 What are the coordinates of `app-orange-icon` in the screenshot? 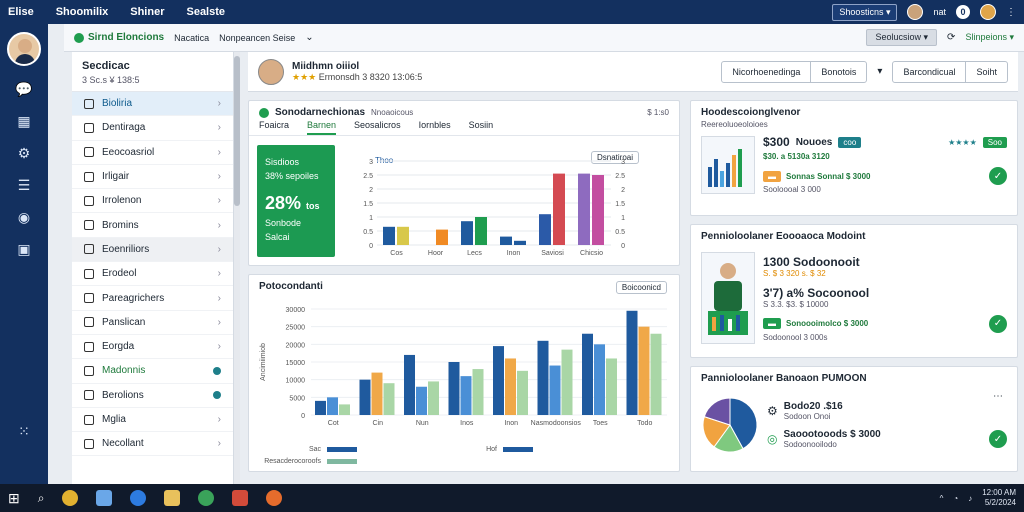 It's located at (274, 498).